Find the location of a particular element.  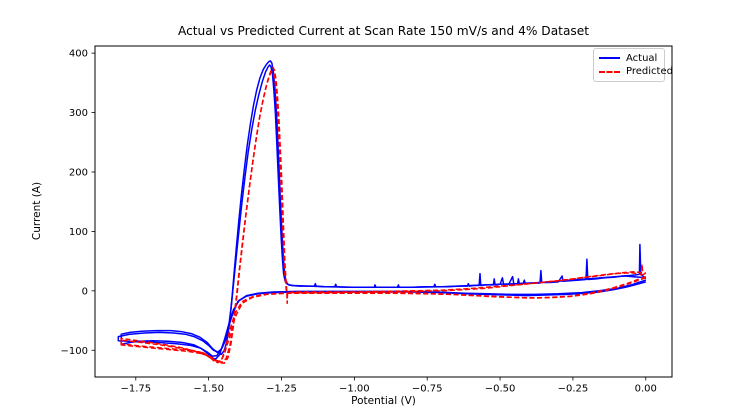

y-axis-label: Current (A) is located at coordinates (37, 211).